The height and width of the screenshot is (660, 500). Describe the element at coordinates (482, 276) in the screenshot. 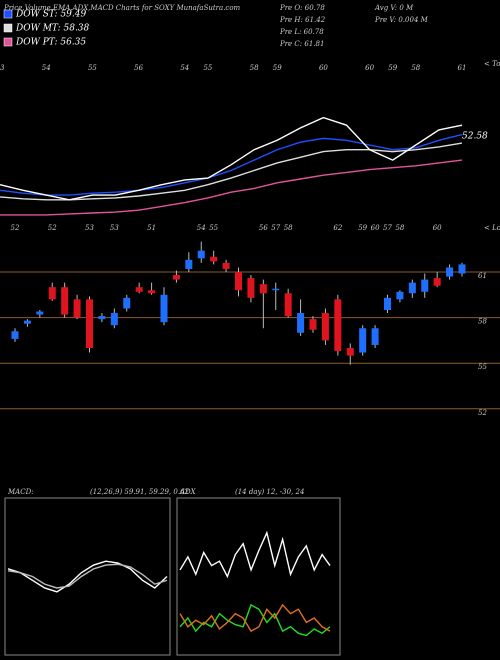

I see `y-tick-label: 61` at that location.